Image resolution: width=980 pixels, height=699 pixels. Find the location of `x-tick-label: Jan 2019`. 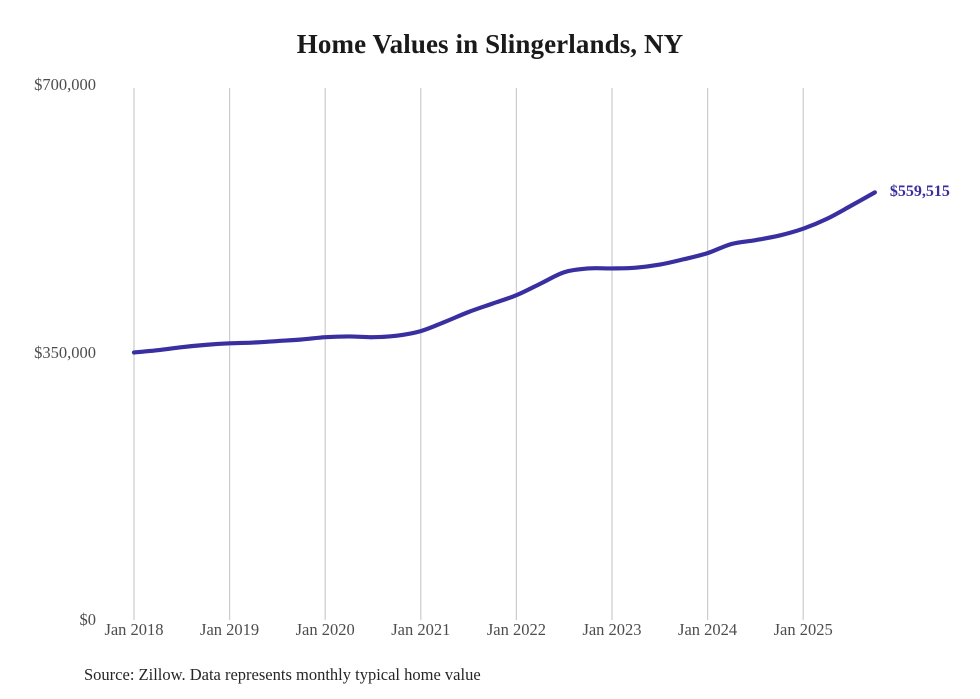

x-tick-label: Jan 2019 is located at coordinates (230, 629).